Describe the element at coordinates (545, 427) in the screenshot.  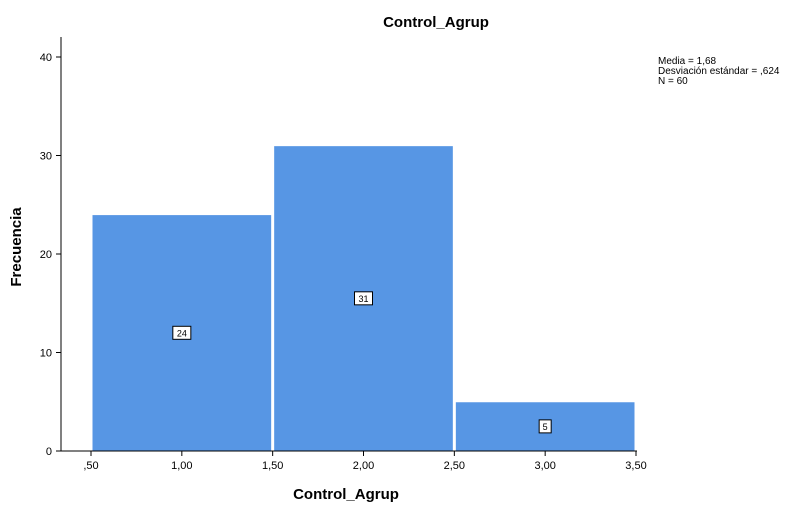
I see `data-label: 5` at that location.